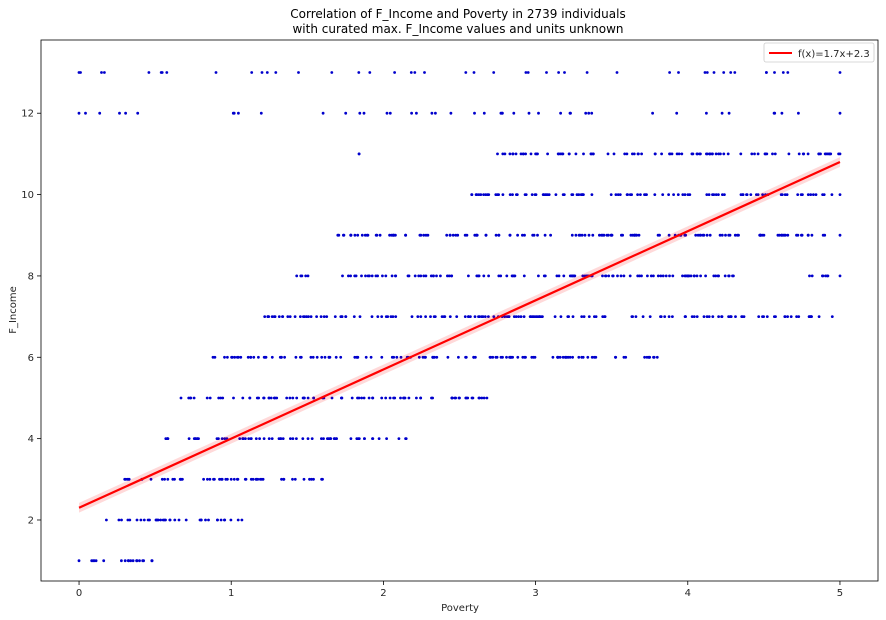 The image size is (886, 620). What do you see at coordinates (383, 593) in the screenshot?
I see `x-tick-label: 2` at bounding box center [383, 593].